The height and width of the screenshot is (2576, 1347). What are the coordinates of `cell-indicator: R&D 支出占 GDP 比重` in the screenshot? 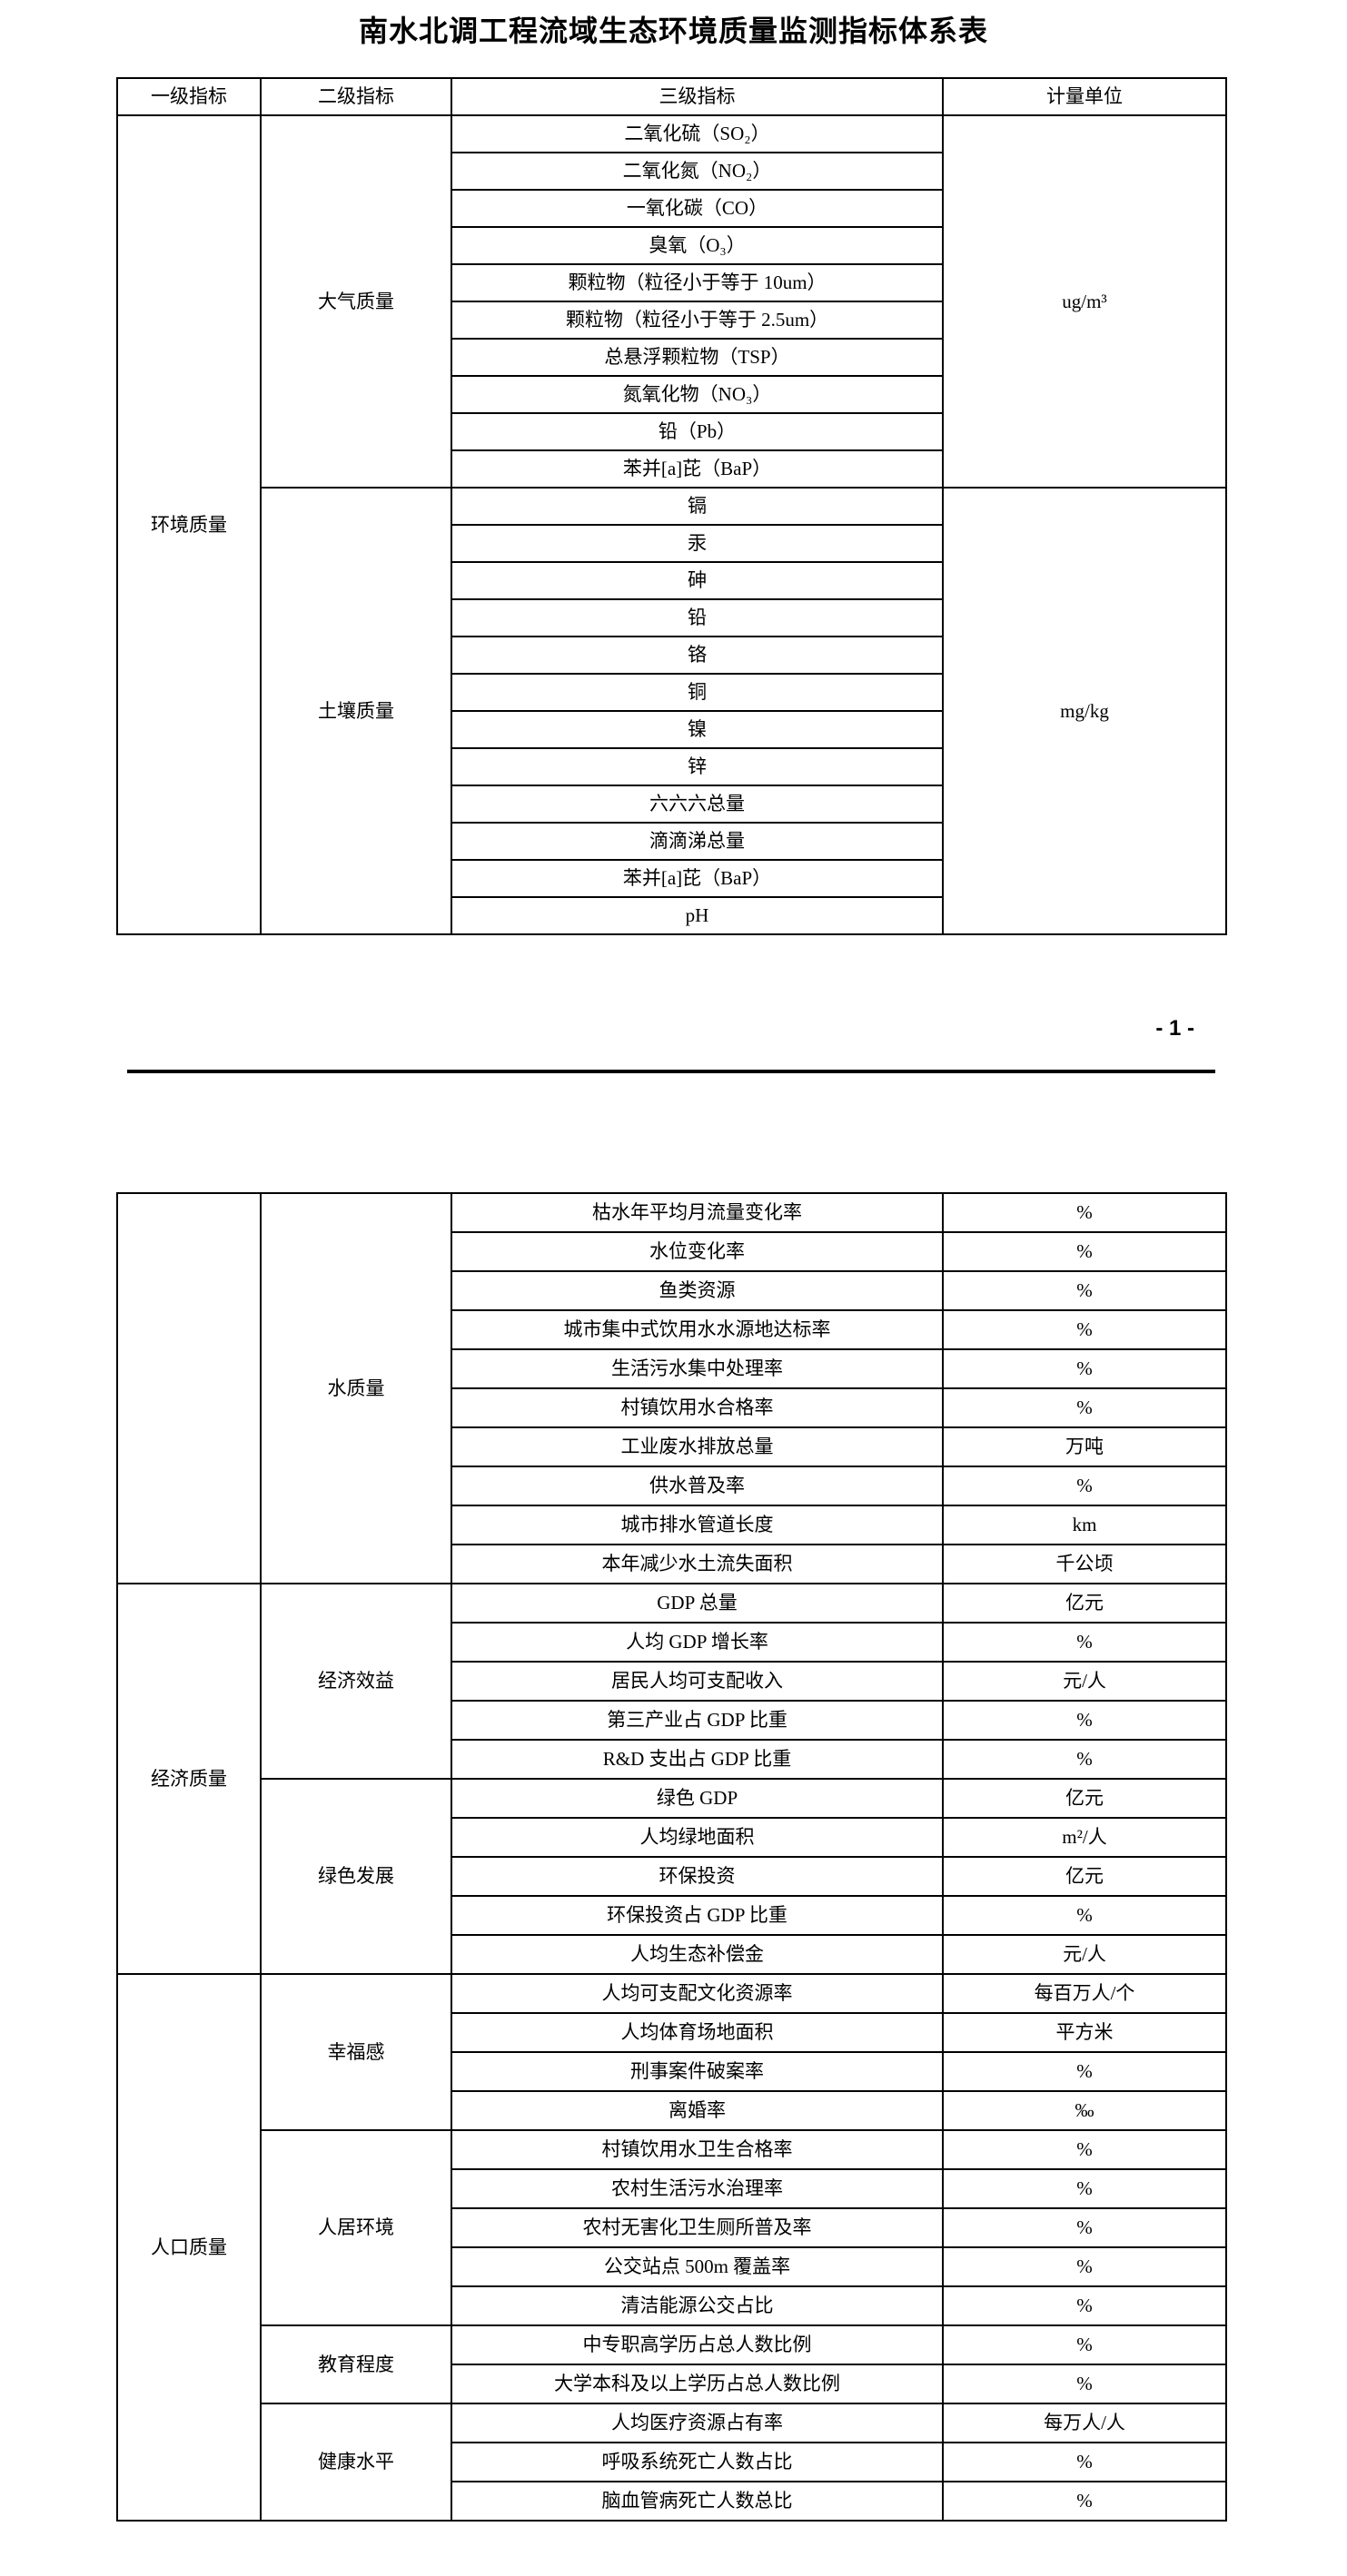 It's located at (697, 1759).